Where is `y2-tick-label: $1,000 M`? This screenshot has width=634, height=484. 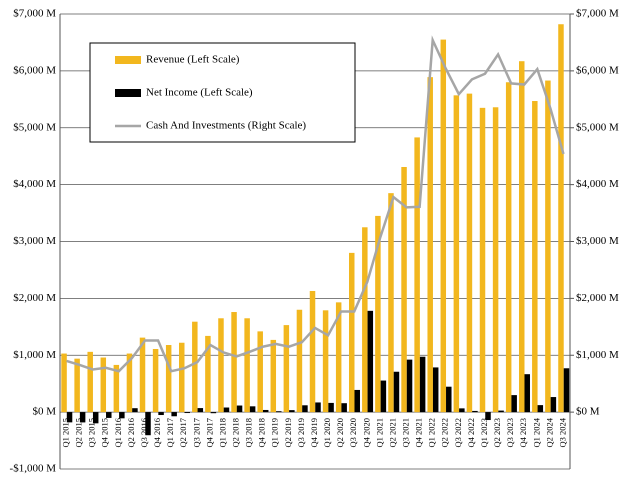
y2-tick-label: $1,000 M is located at coordinates (597, 355).